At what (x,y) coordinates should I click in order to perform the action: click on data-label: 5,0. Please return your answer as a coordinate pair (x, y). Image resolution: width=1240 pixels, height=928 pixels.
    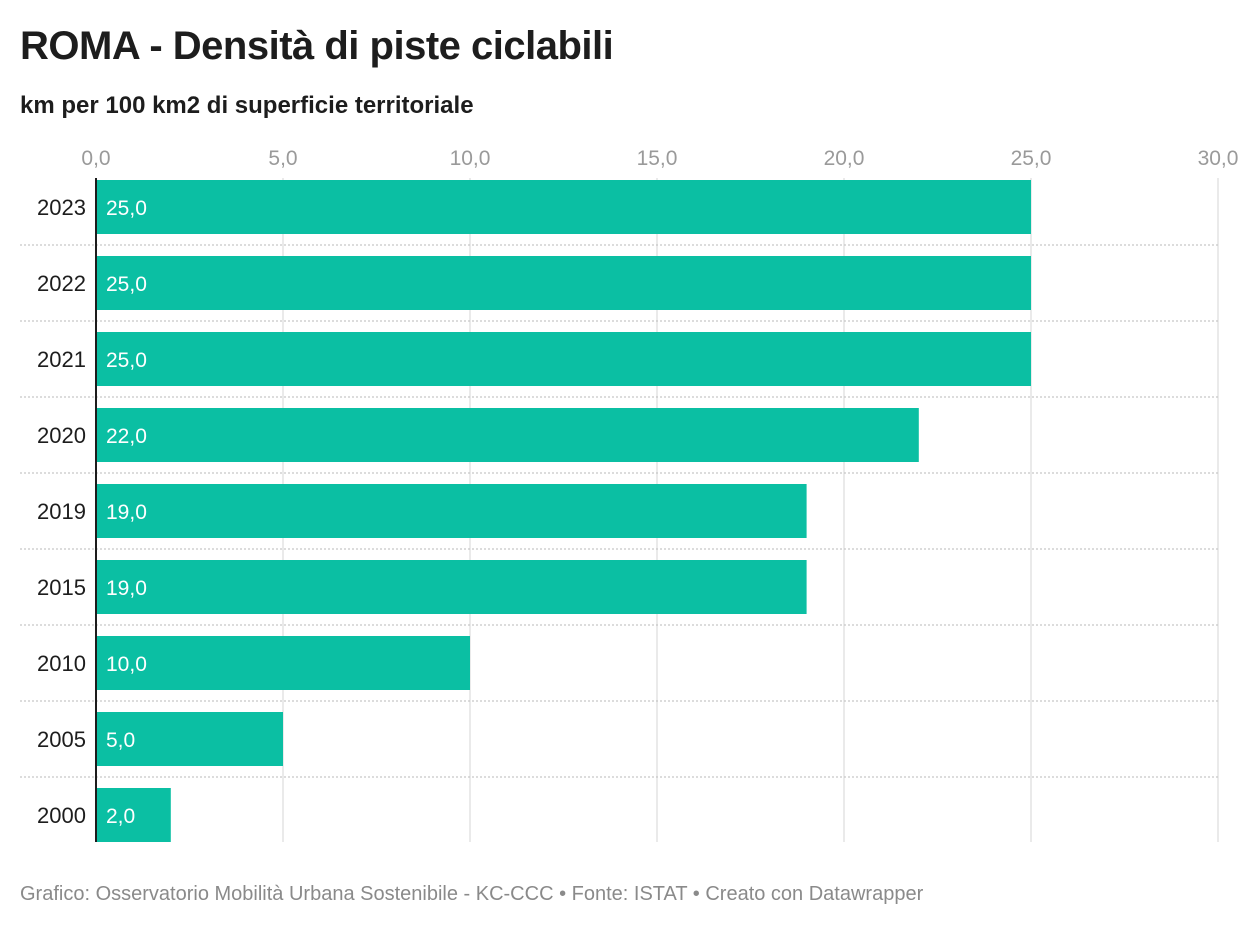
    Looking at the image, I should click on (120, 740).